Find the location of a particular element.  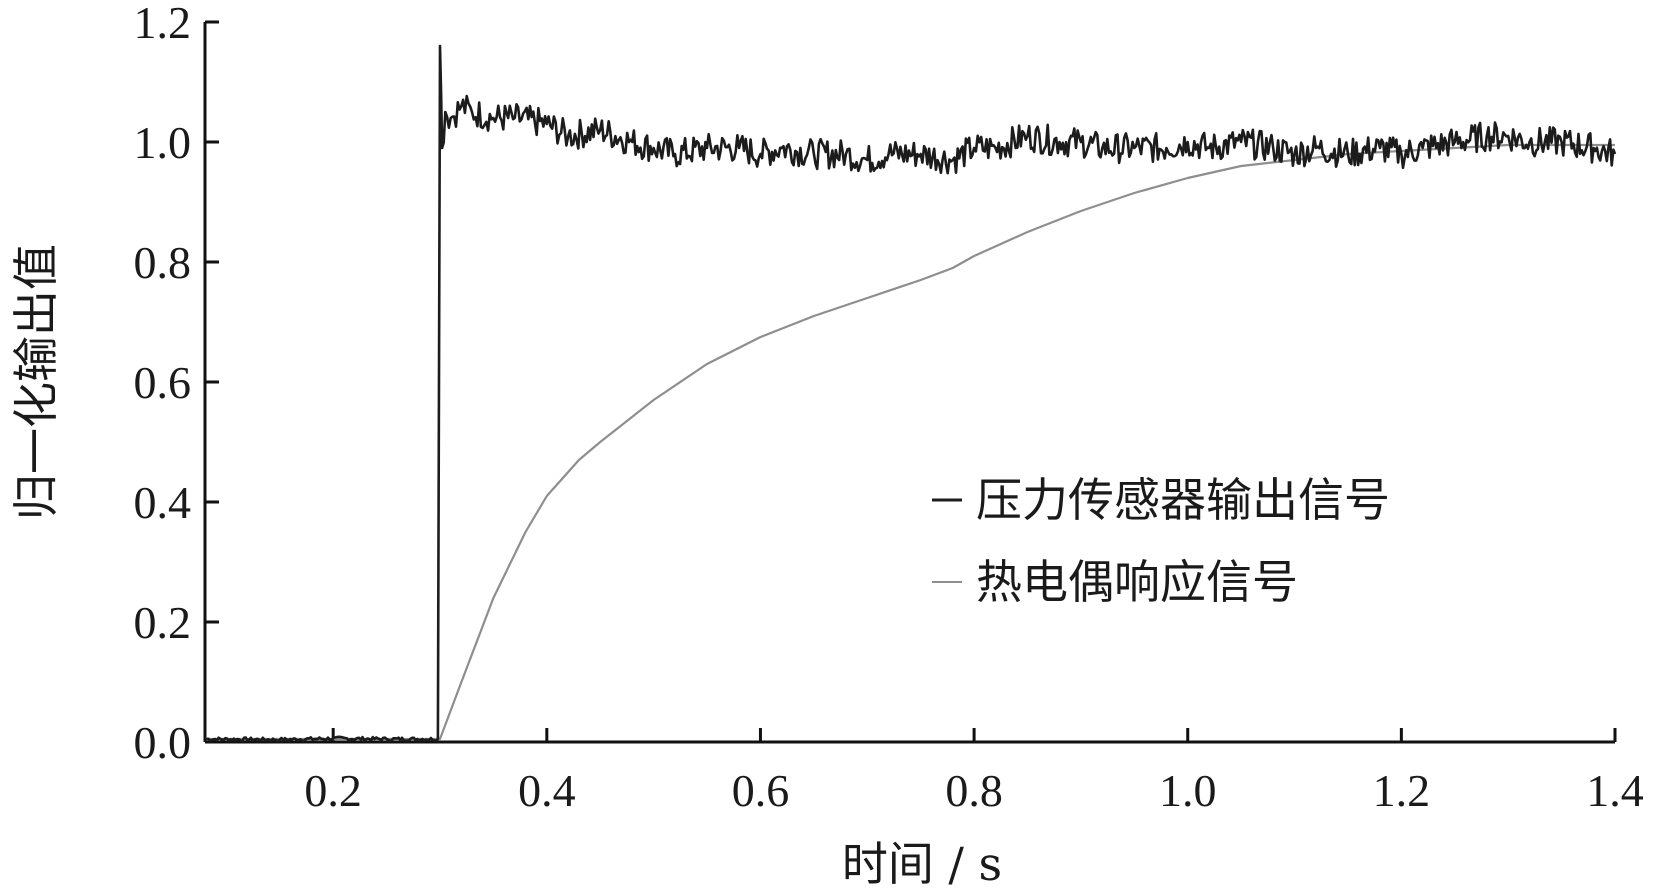

legend-label-pressure-sensor: 压力传感器输出信号 is located at coordinates (1183, 500).